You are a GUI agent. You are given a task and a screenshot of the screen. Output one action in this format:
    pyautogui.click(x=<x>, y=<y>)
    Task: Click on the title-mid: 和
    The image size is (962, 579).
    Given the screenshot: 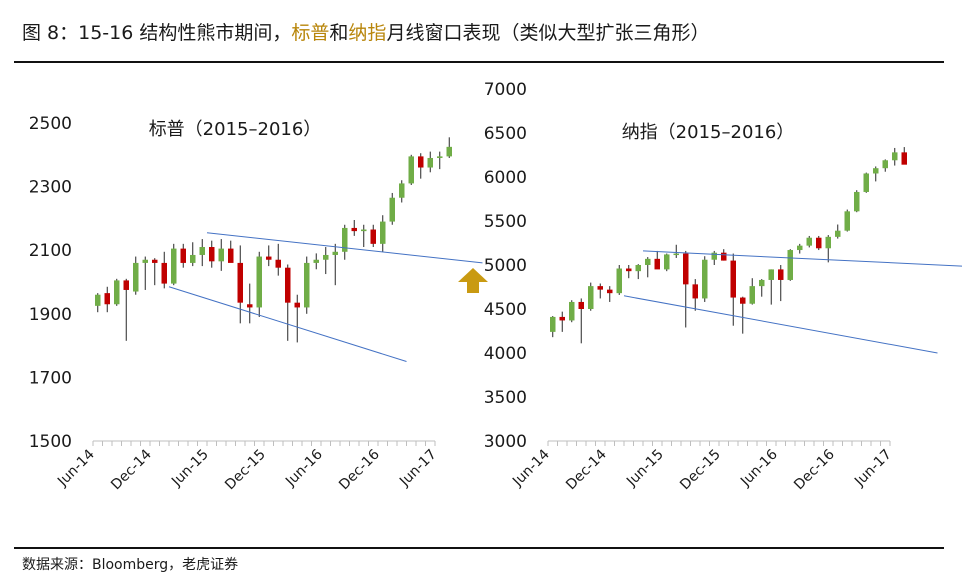 What is the action you would take?
    pyautogui.click(x=339, y=33)
    